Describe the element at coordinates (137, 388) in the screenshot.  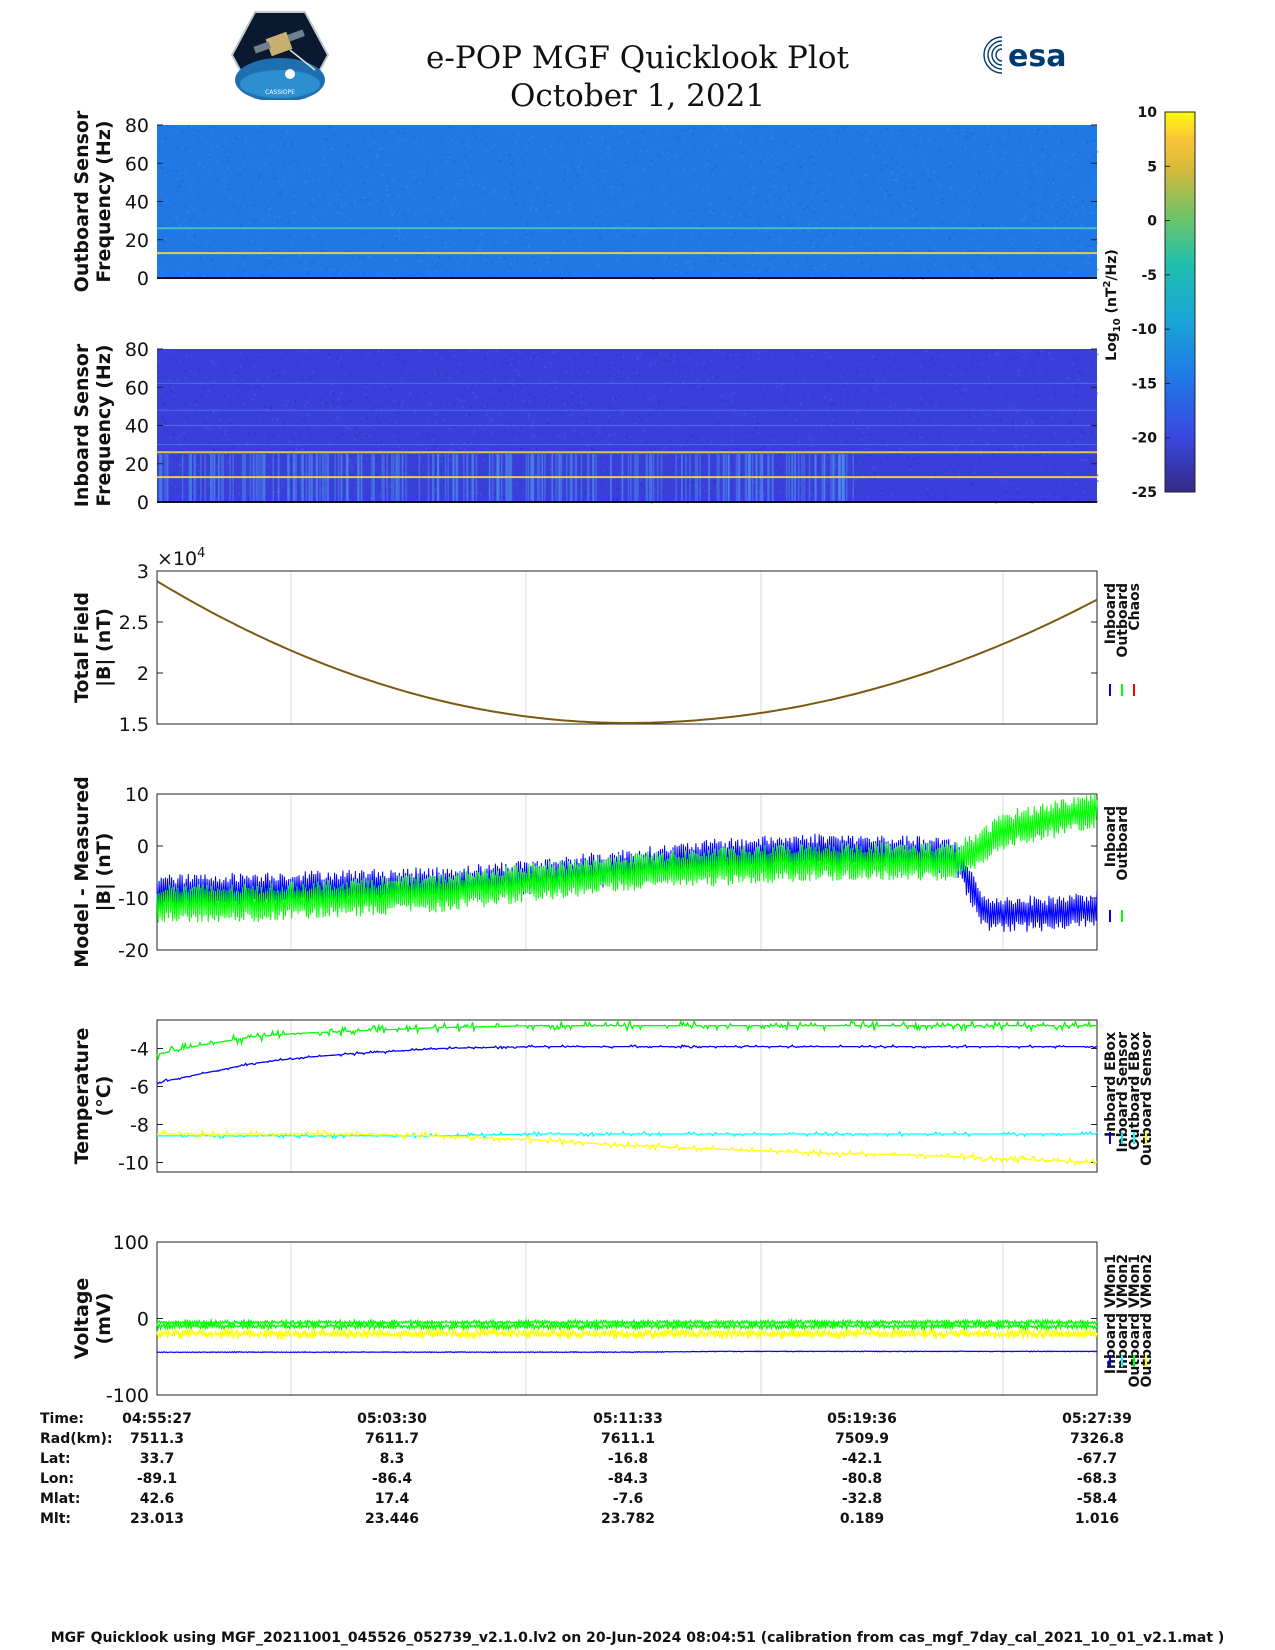
I see `ytick-label: 60` at that location.